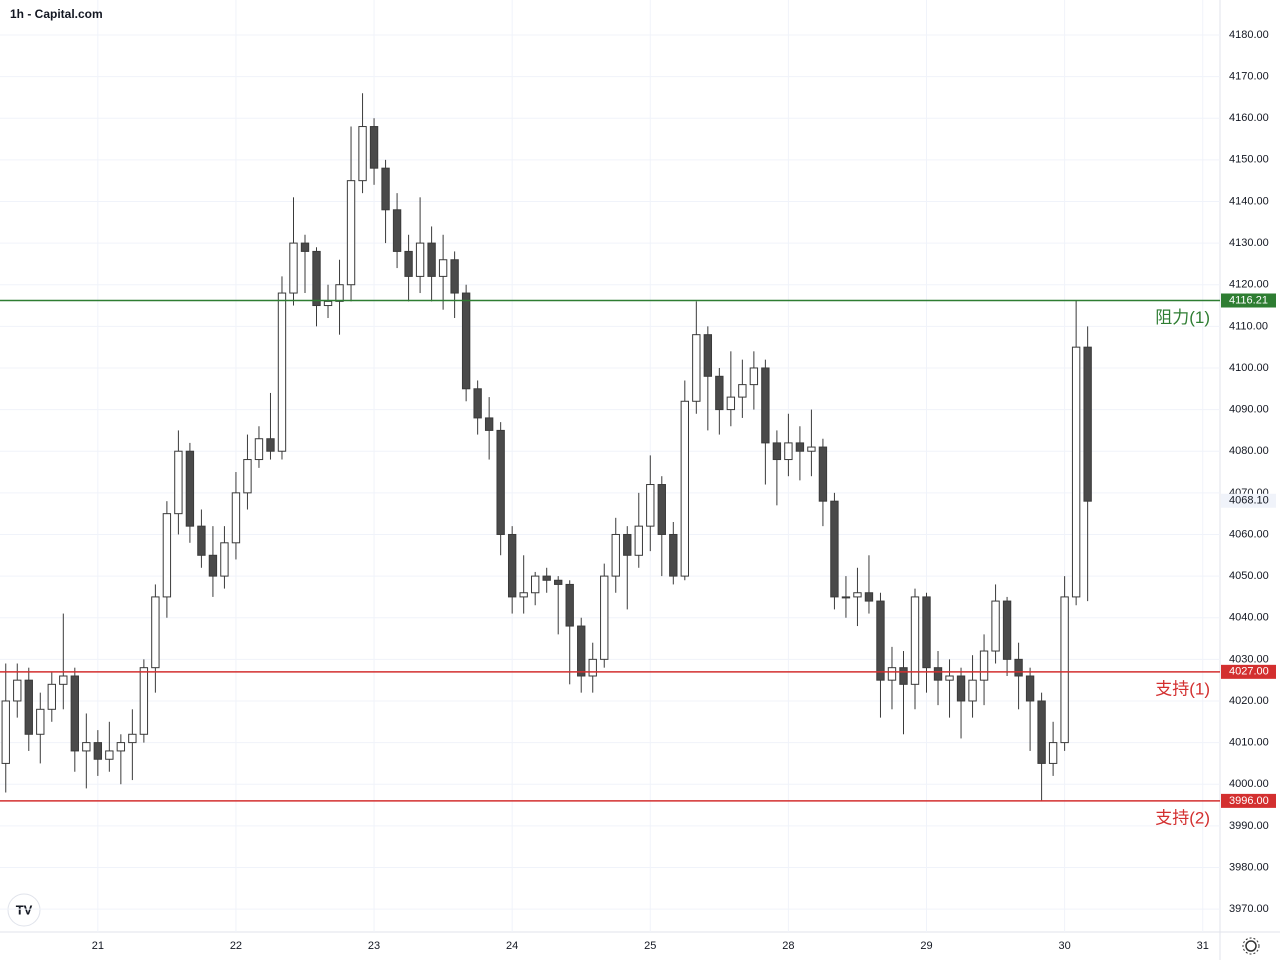  I want to click on y-tick-label: 4180.00, so click(1249, 35).